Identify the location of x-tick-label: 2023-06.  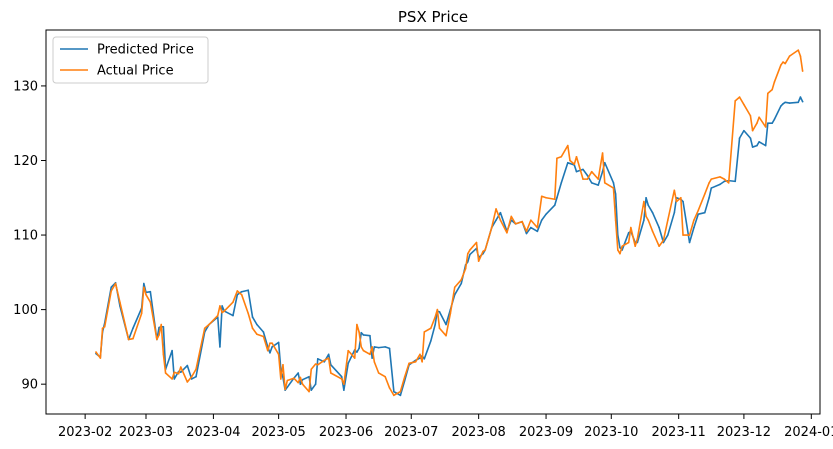
(346, 432).